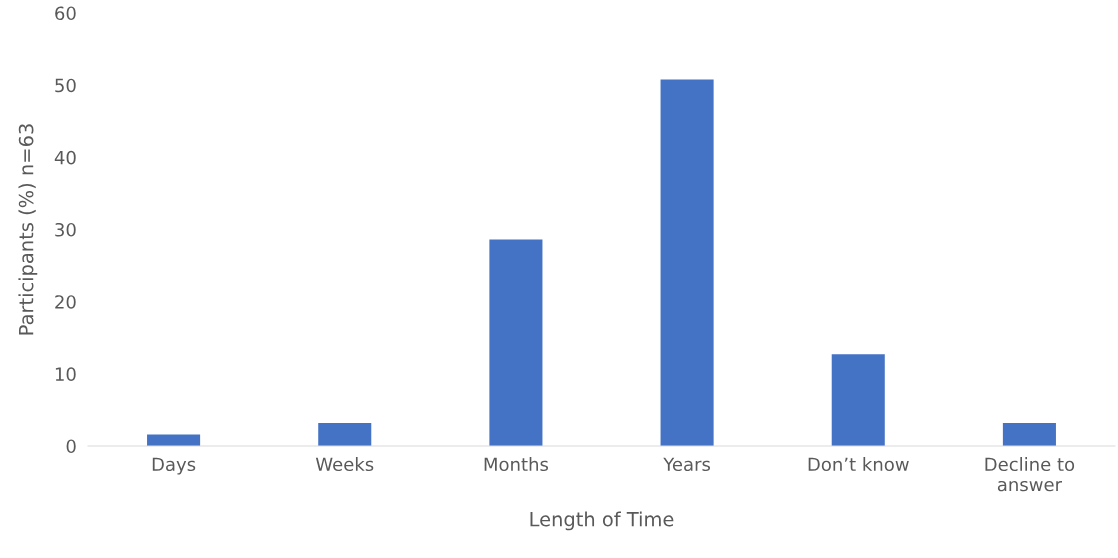 Image resolution: width=1118 pixels, height=558 pixels. I want to click on x-tick-label: Years, so click(687, 464).